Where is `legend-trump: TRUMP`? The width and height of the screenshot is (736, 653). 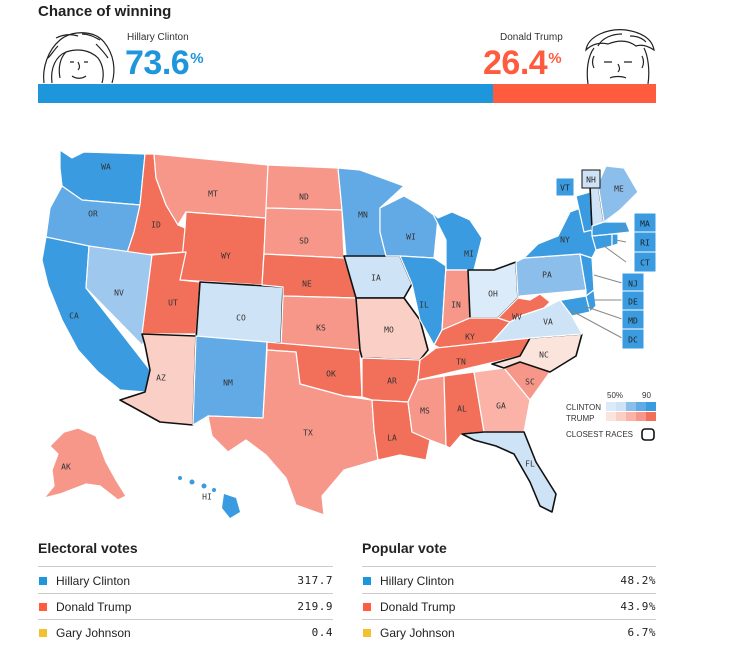 legend-trump: TRUMP is located at coordinates (580, 418).